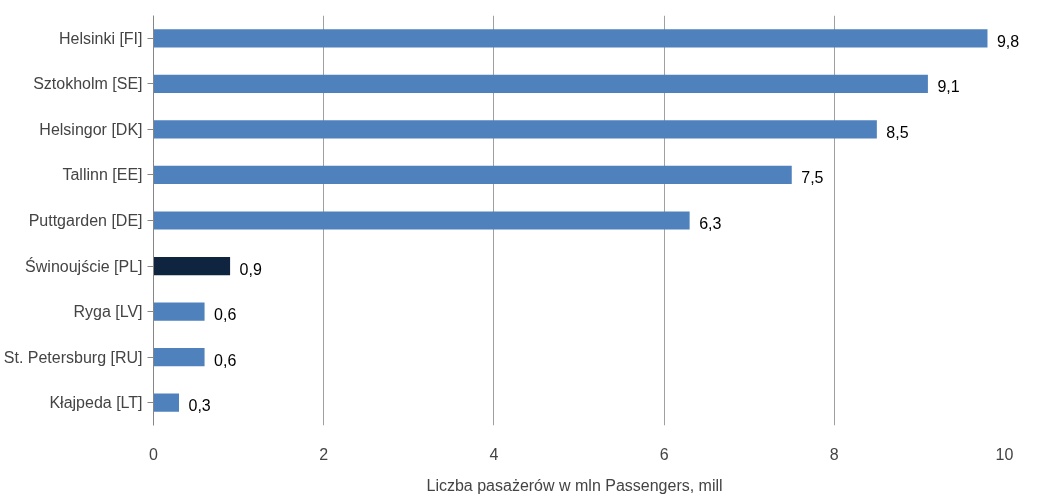 The width and height of the screenshot is (1054, 496). I want to click on y-tick-label: Helsinki [FI], so click(100, 38).